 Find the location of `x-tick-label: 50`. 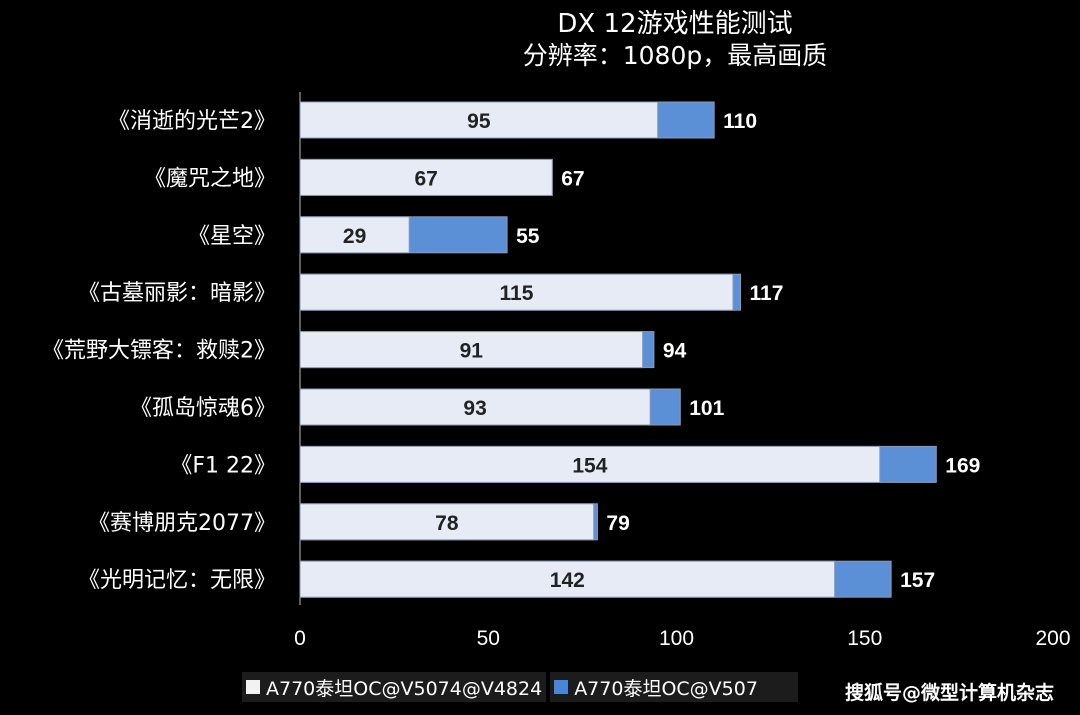

x-tick-label: 50 is located at coordinates (488, 638).